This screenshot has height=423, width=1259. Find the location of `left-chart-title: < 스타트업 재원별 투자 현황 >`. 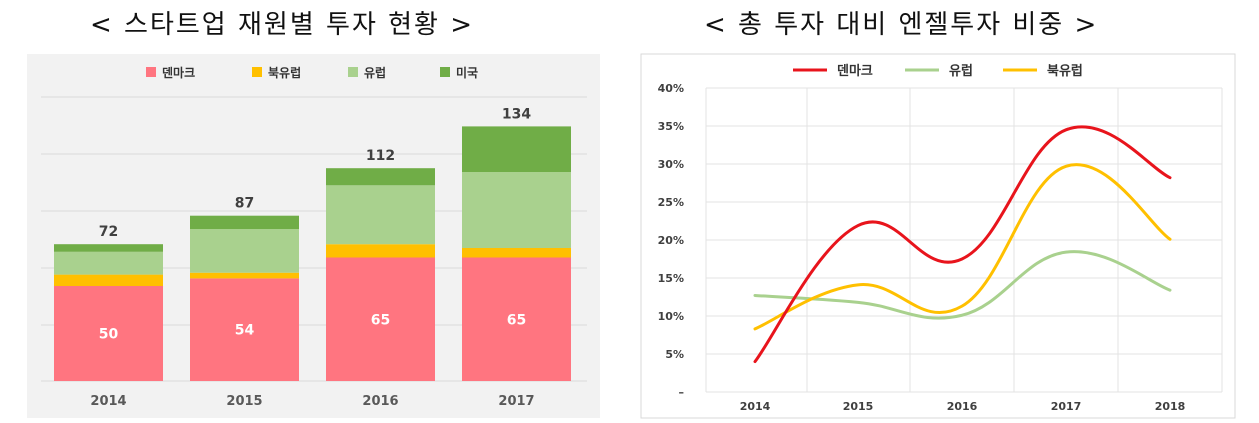

left-chart-title: < 스타트업 재원별 투자 현황 > is located at coordinates (282, 25).